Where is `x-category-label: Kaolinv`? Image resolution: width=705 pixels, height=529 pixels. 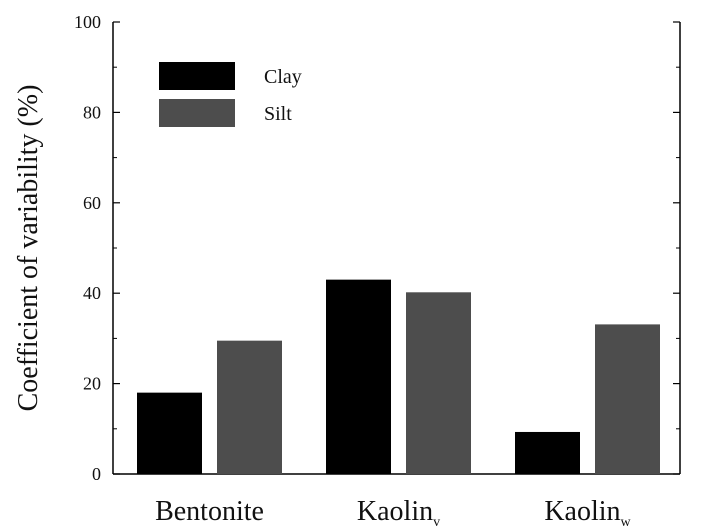 x-category-label: Kaolinv is located at coordinates (398, 512).